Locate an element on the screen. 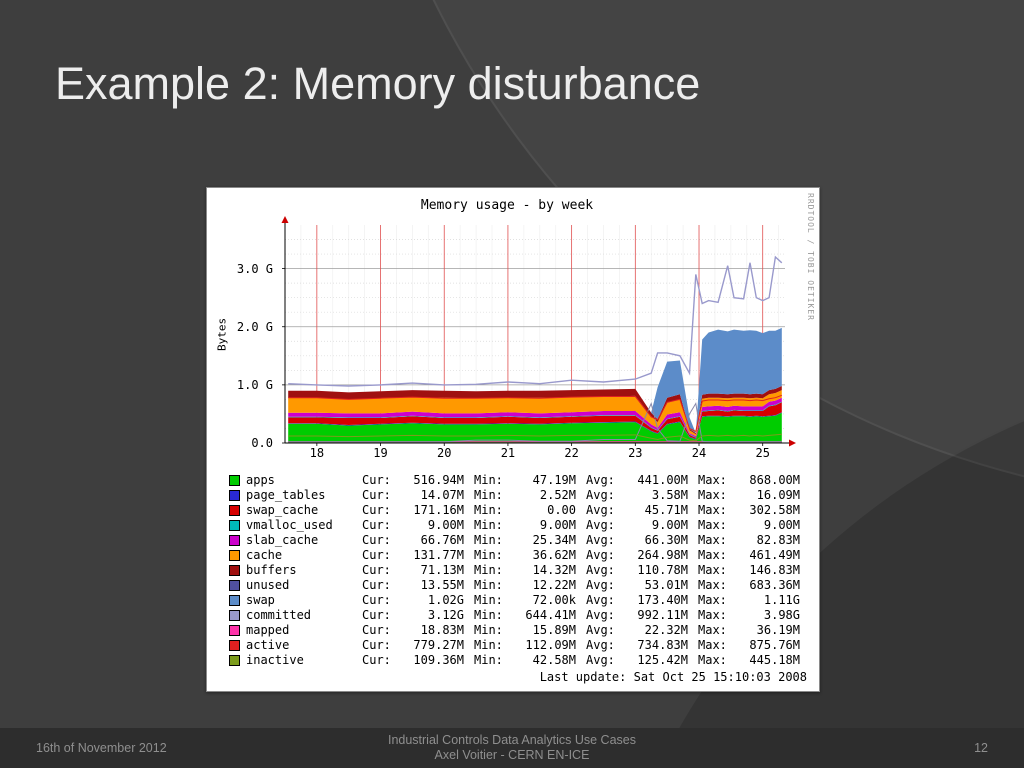 The width and height of the screenshot is (1024, 768). y-tick-label: 1.0 G is located at coordinates (254, 384).